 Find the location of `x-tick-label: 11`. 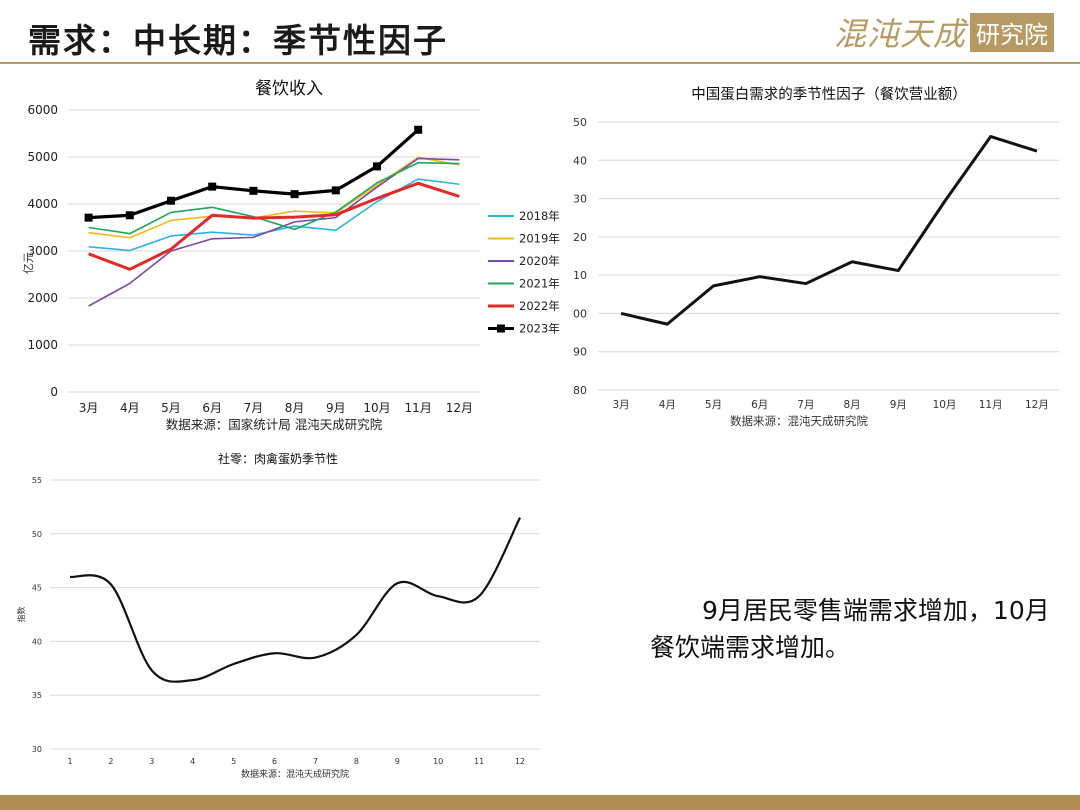

x-tick-label: 11 is located at coordinates (479, 761).